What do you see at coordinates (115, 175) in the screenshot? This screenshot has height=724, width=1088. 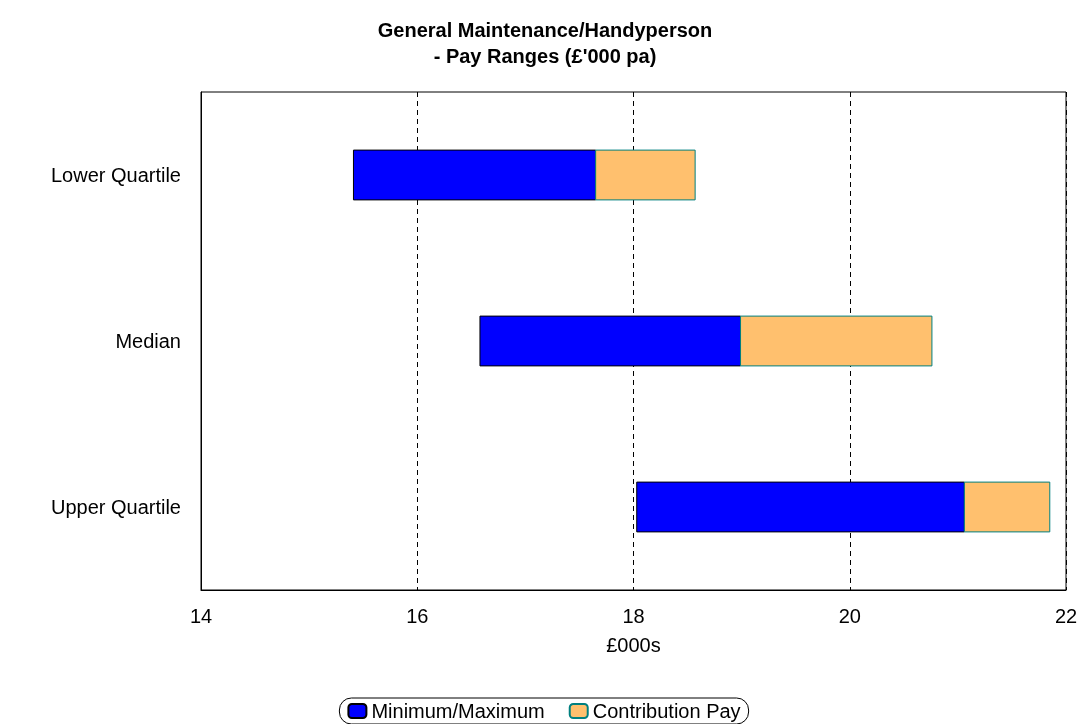 I see `y-tick-label: Lower Quartile` at bounding box center [115, 175].